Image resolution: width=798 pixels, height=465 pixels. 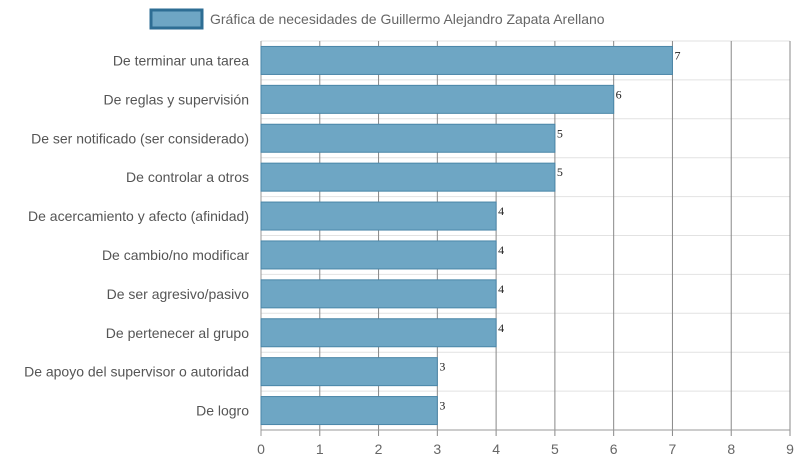 I want to click on category-label: De ser notificado (ser considerado), so click(x=140, y=138).